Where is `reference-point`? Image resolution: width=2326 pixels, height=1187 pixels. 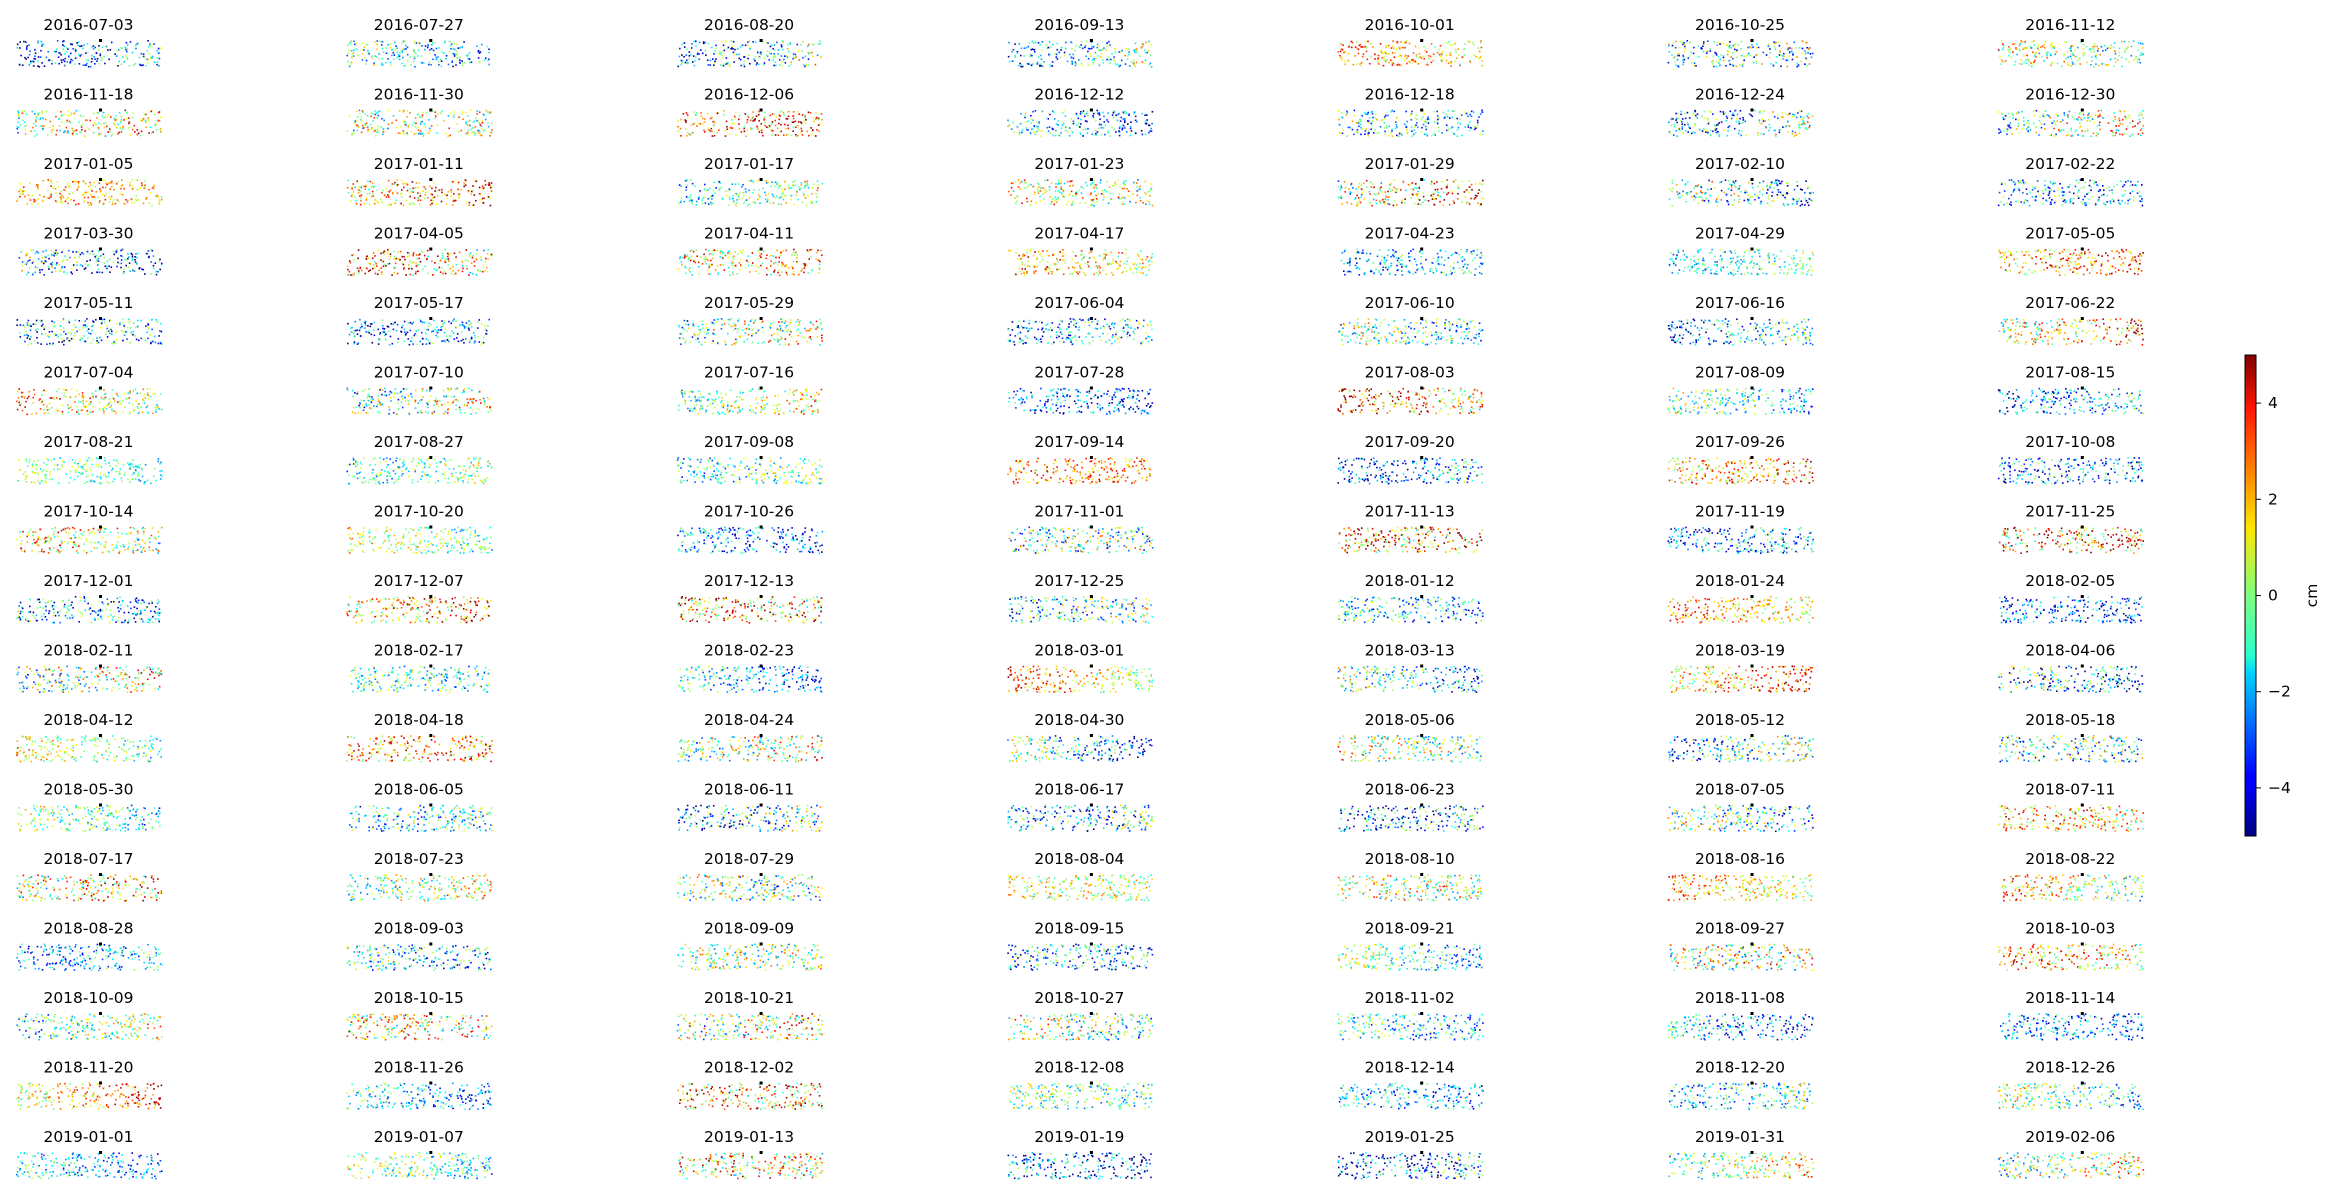 reference-point is located at coordinates (1422, 110).